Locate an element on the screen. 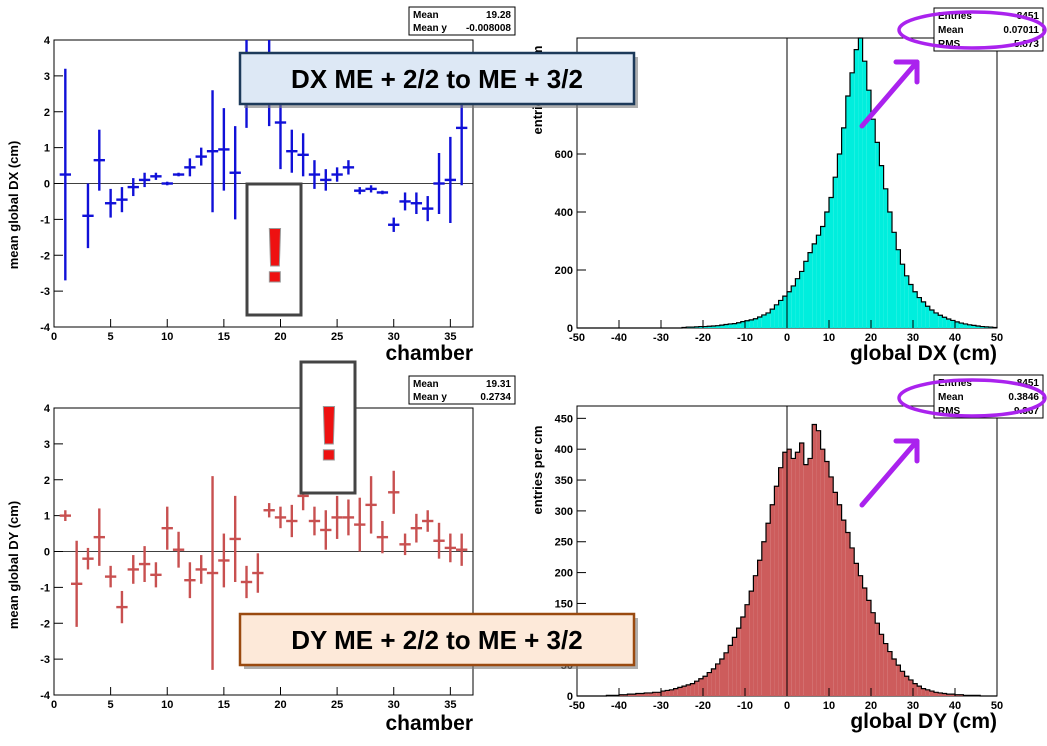  dy-profile-stat-value-1: 0.2734 is located at coordinates (495, 397).